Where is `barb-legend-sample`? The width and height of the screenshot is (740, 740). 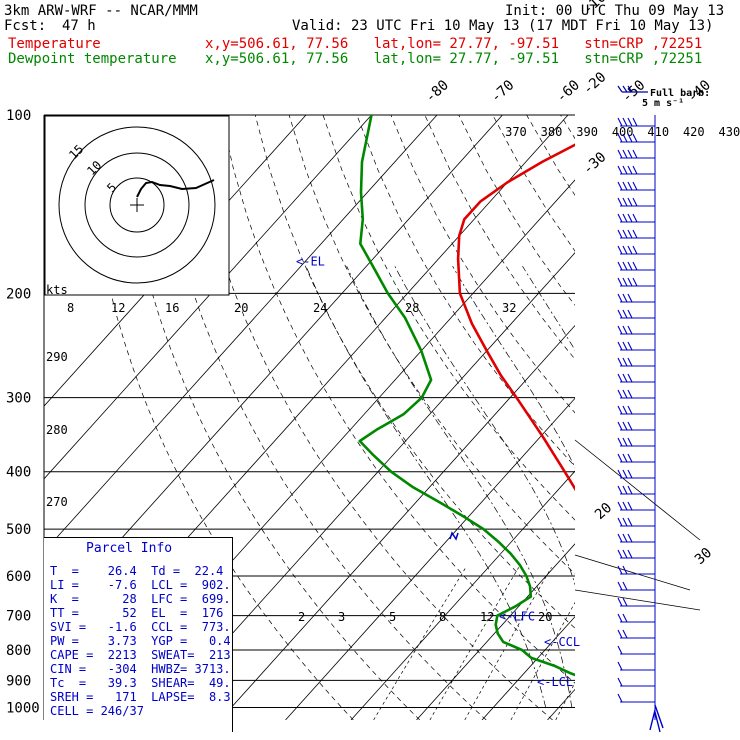
barb-legend-sample is located at coordinates (632, 89).